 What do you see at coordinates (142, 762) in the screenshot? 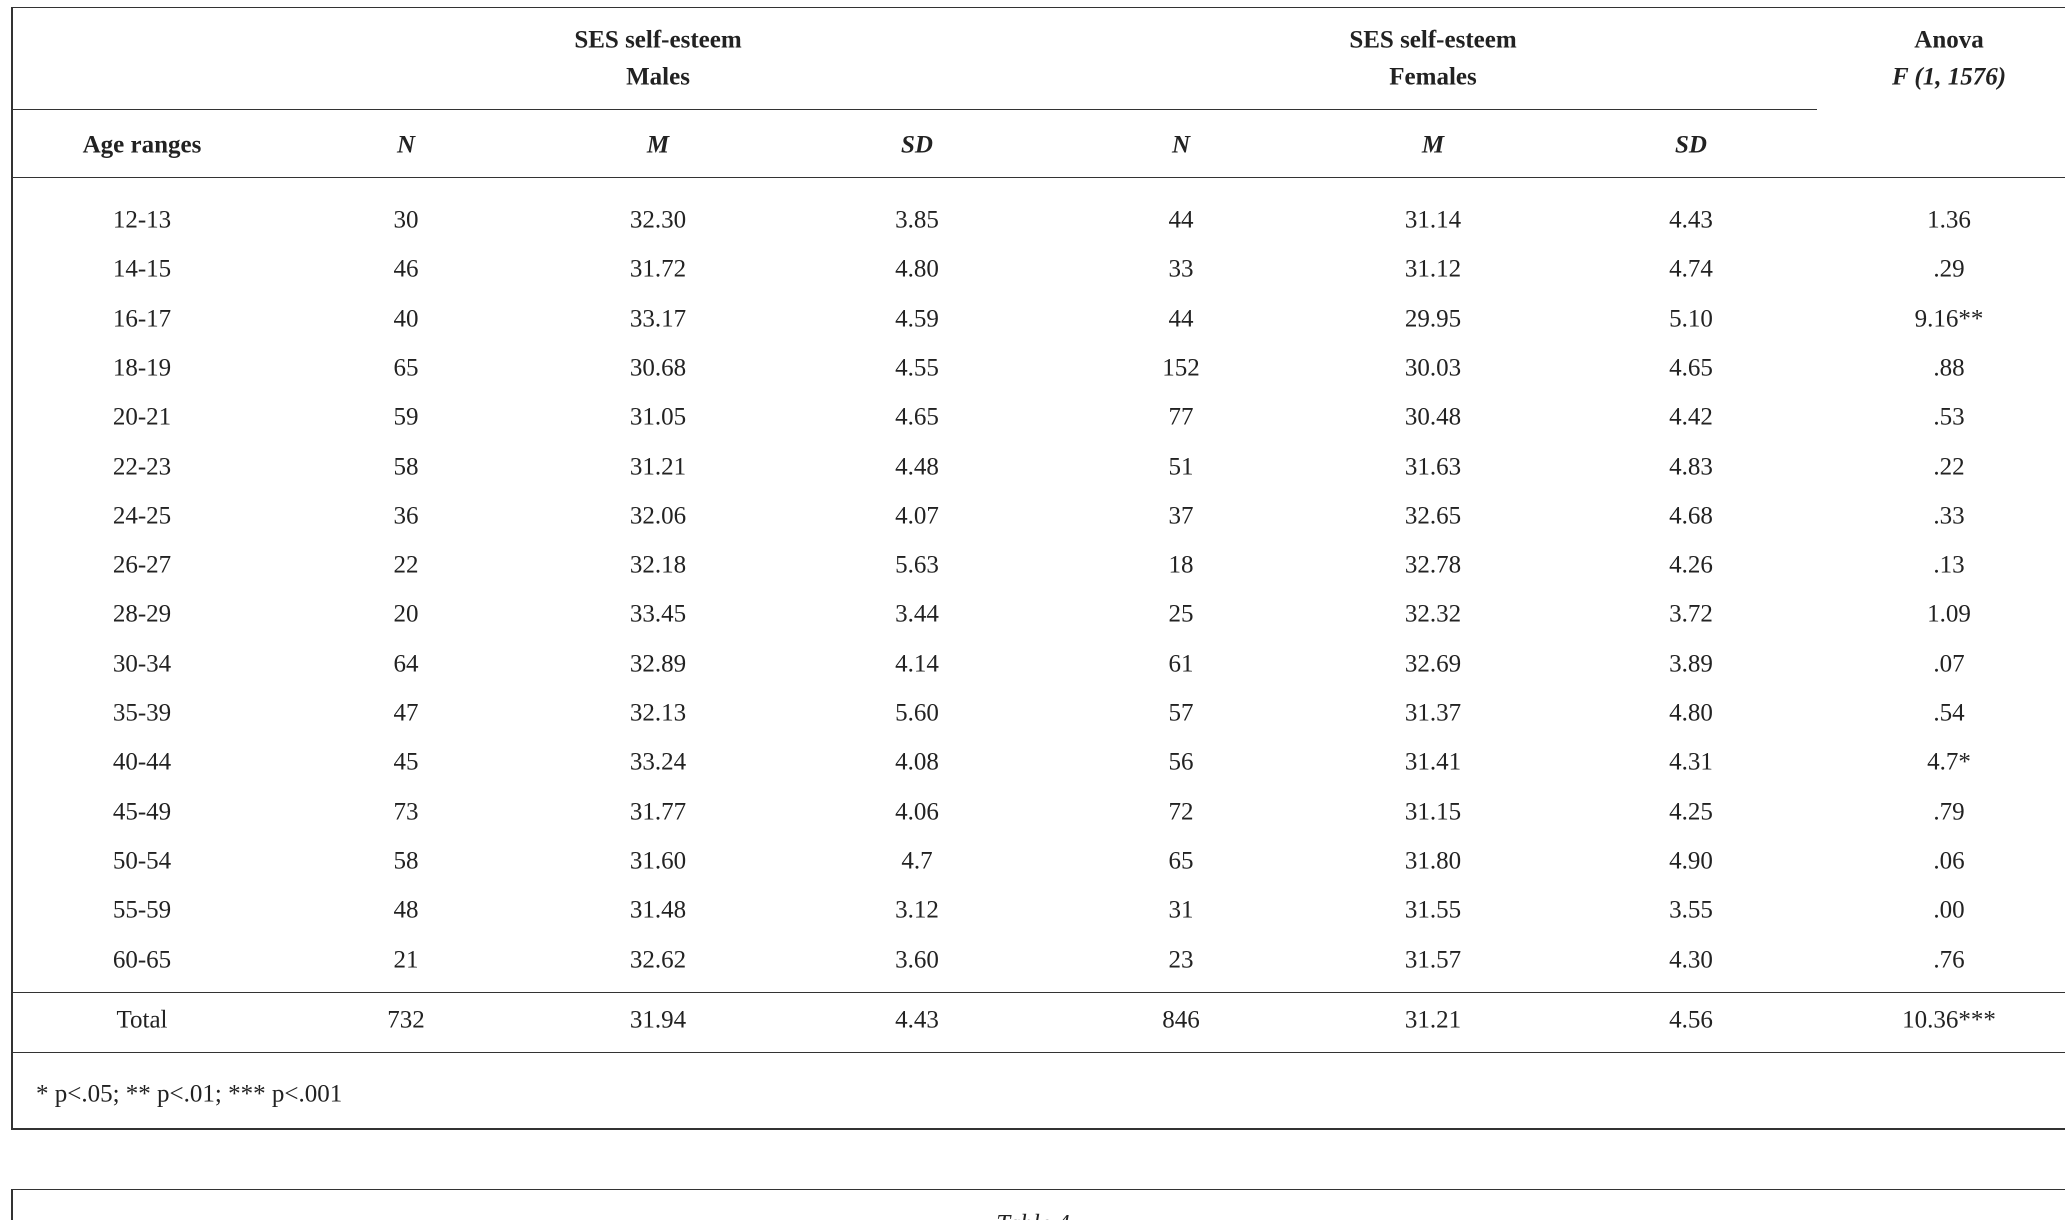
I see `table-cell: 40-44` at bounding box center [142, 762].